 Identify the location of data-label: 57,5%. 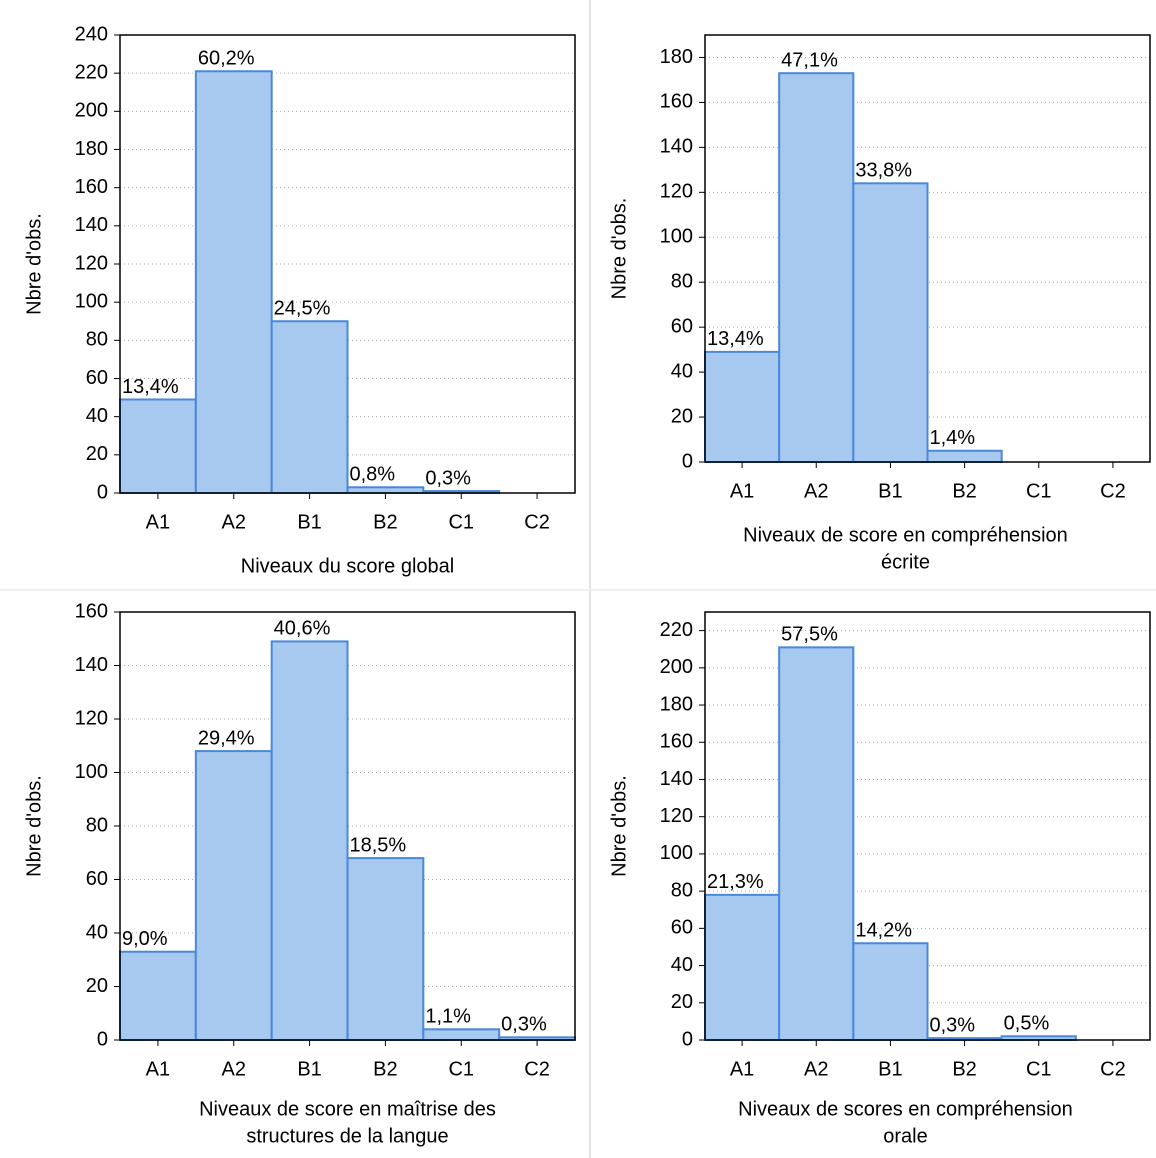
(809, 635).